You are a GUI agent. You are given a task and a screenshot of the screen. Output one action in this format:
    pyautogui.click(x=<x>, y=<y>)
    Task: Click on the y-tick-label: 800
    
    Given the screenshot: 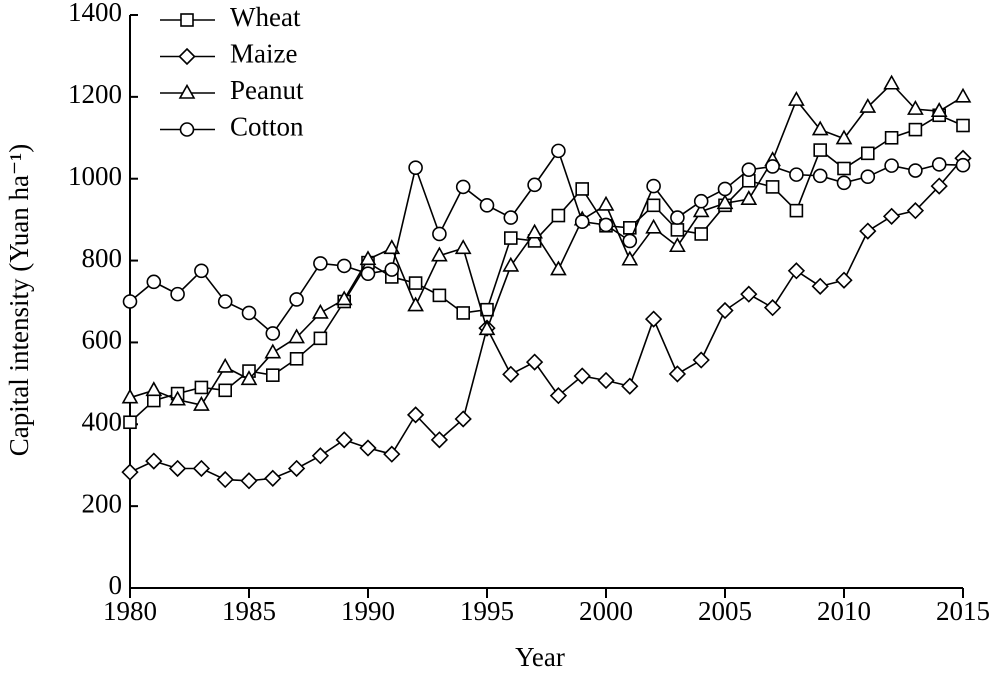 What is the action you would take?
    pyautogui.click(x=102, y=258)
    